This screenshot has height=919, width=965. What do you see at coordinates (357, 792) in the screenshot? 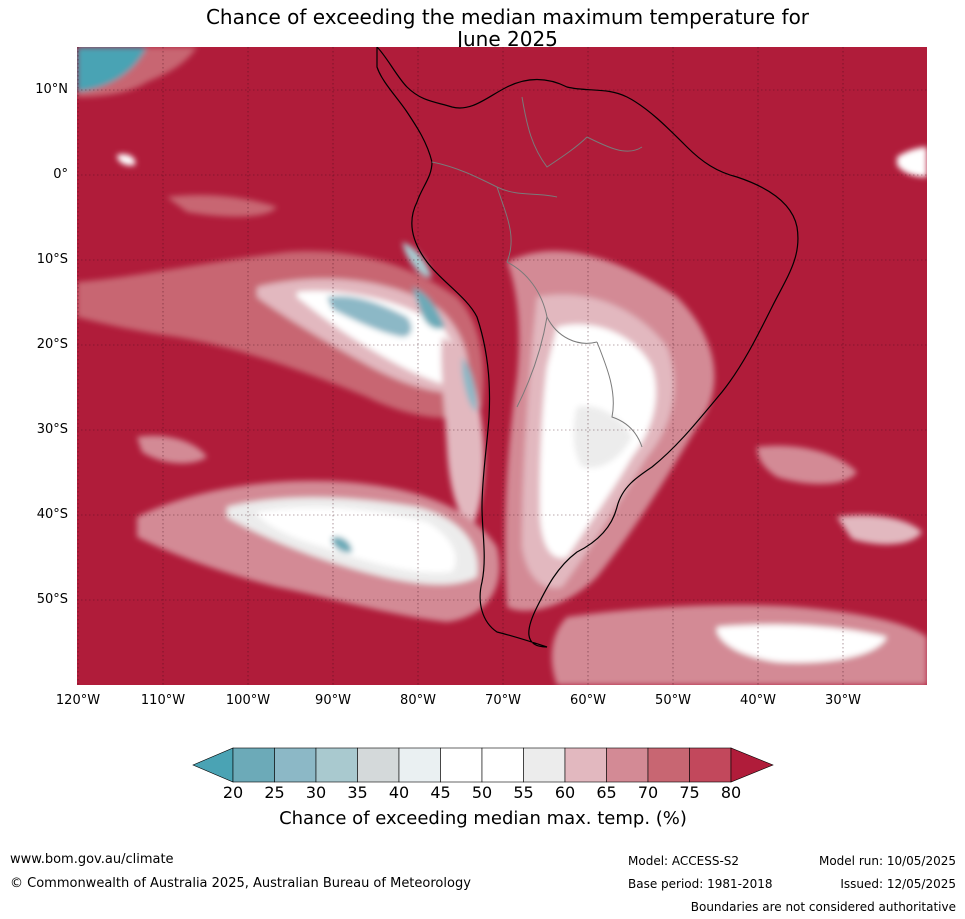
I see `colorbar-tick-35: 35` at bounding box center [357, 792].